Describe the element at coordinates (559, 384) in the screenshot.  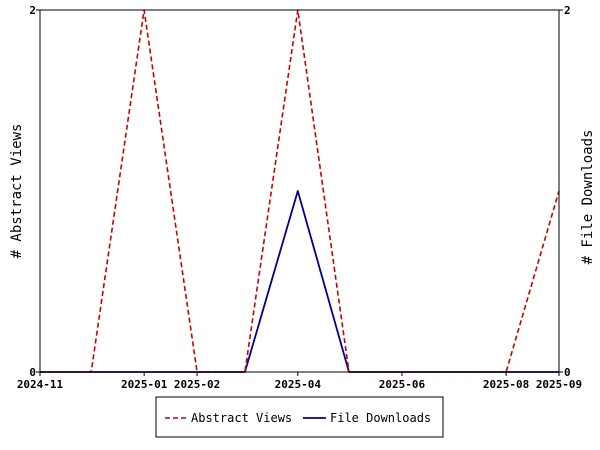
I see `x-tick-label: 2025-09` at that location.